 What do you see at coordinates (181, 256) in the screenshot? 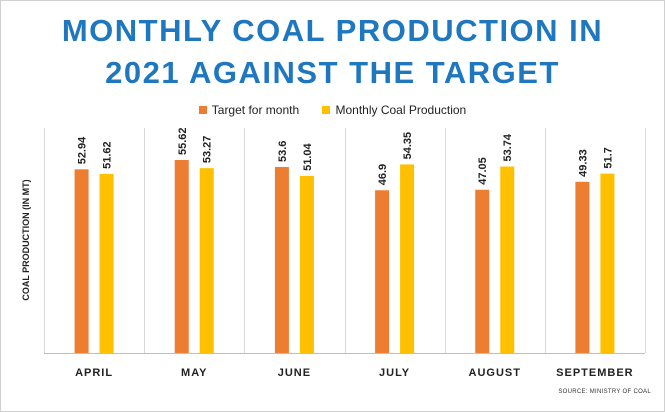
I see `bar-target-may` at bounding box center [181, 256].